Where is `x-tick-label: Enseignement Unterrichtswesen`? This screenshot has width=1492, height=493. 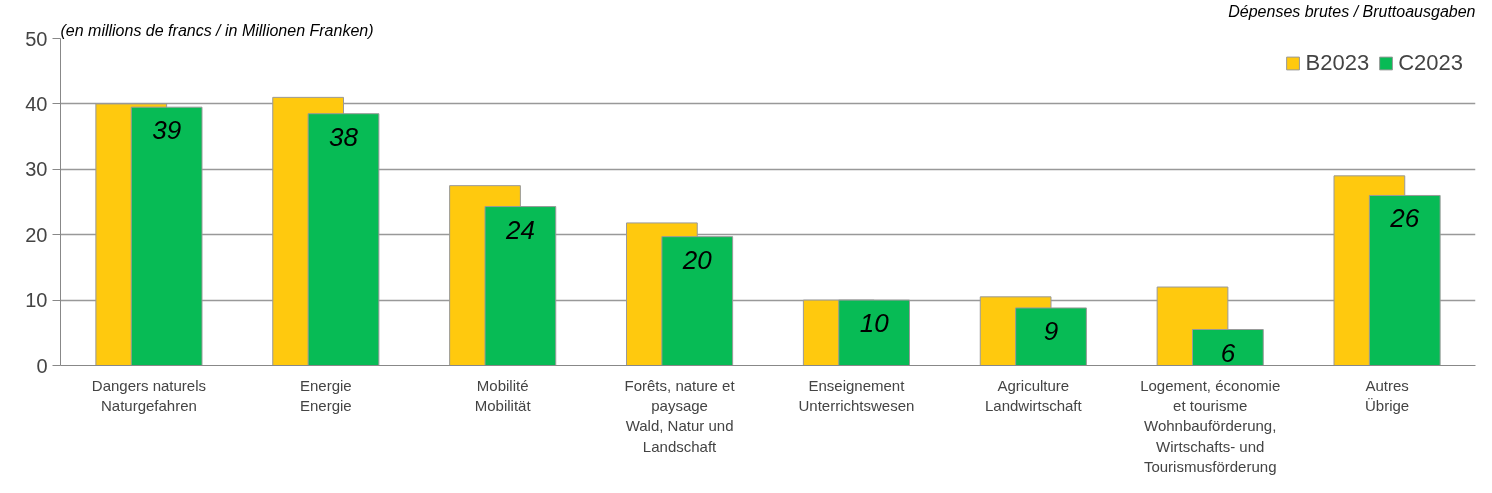
x-tick-label: Enseignement Unterrichtswesen is located at coordinates (856, 395).